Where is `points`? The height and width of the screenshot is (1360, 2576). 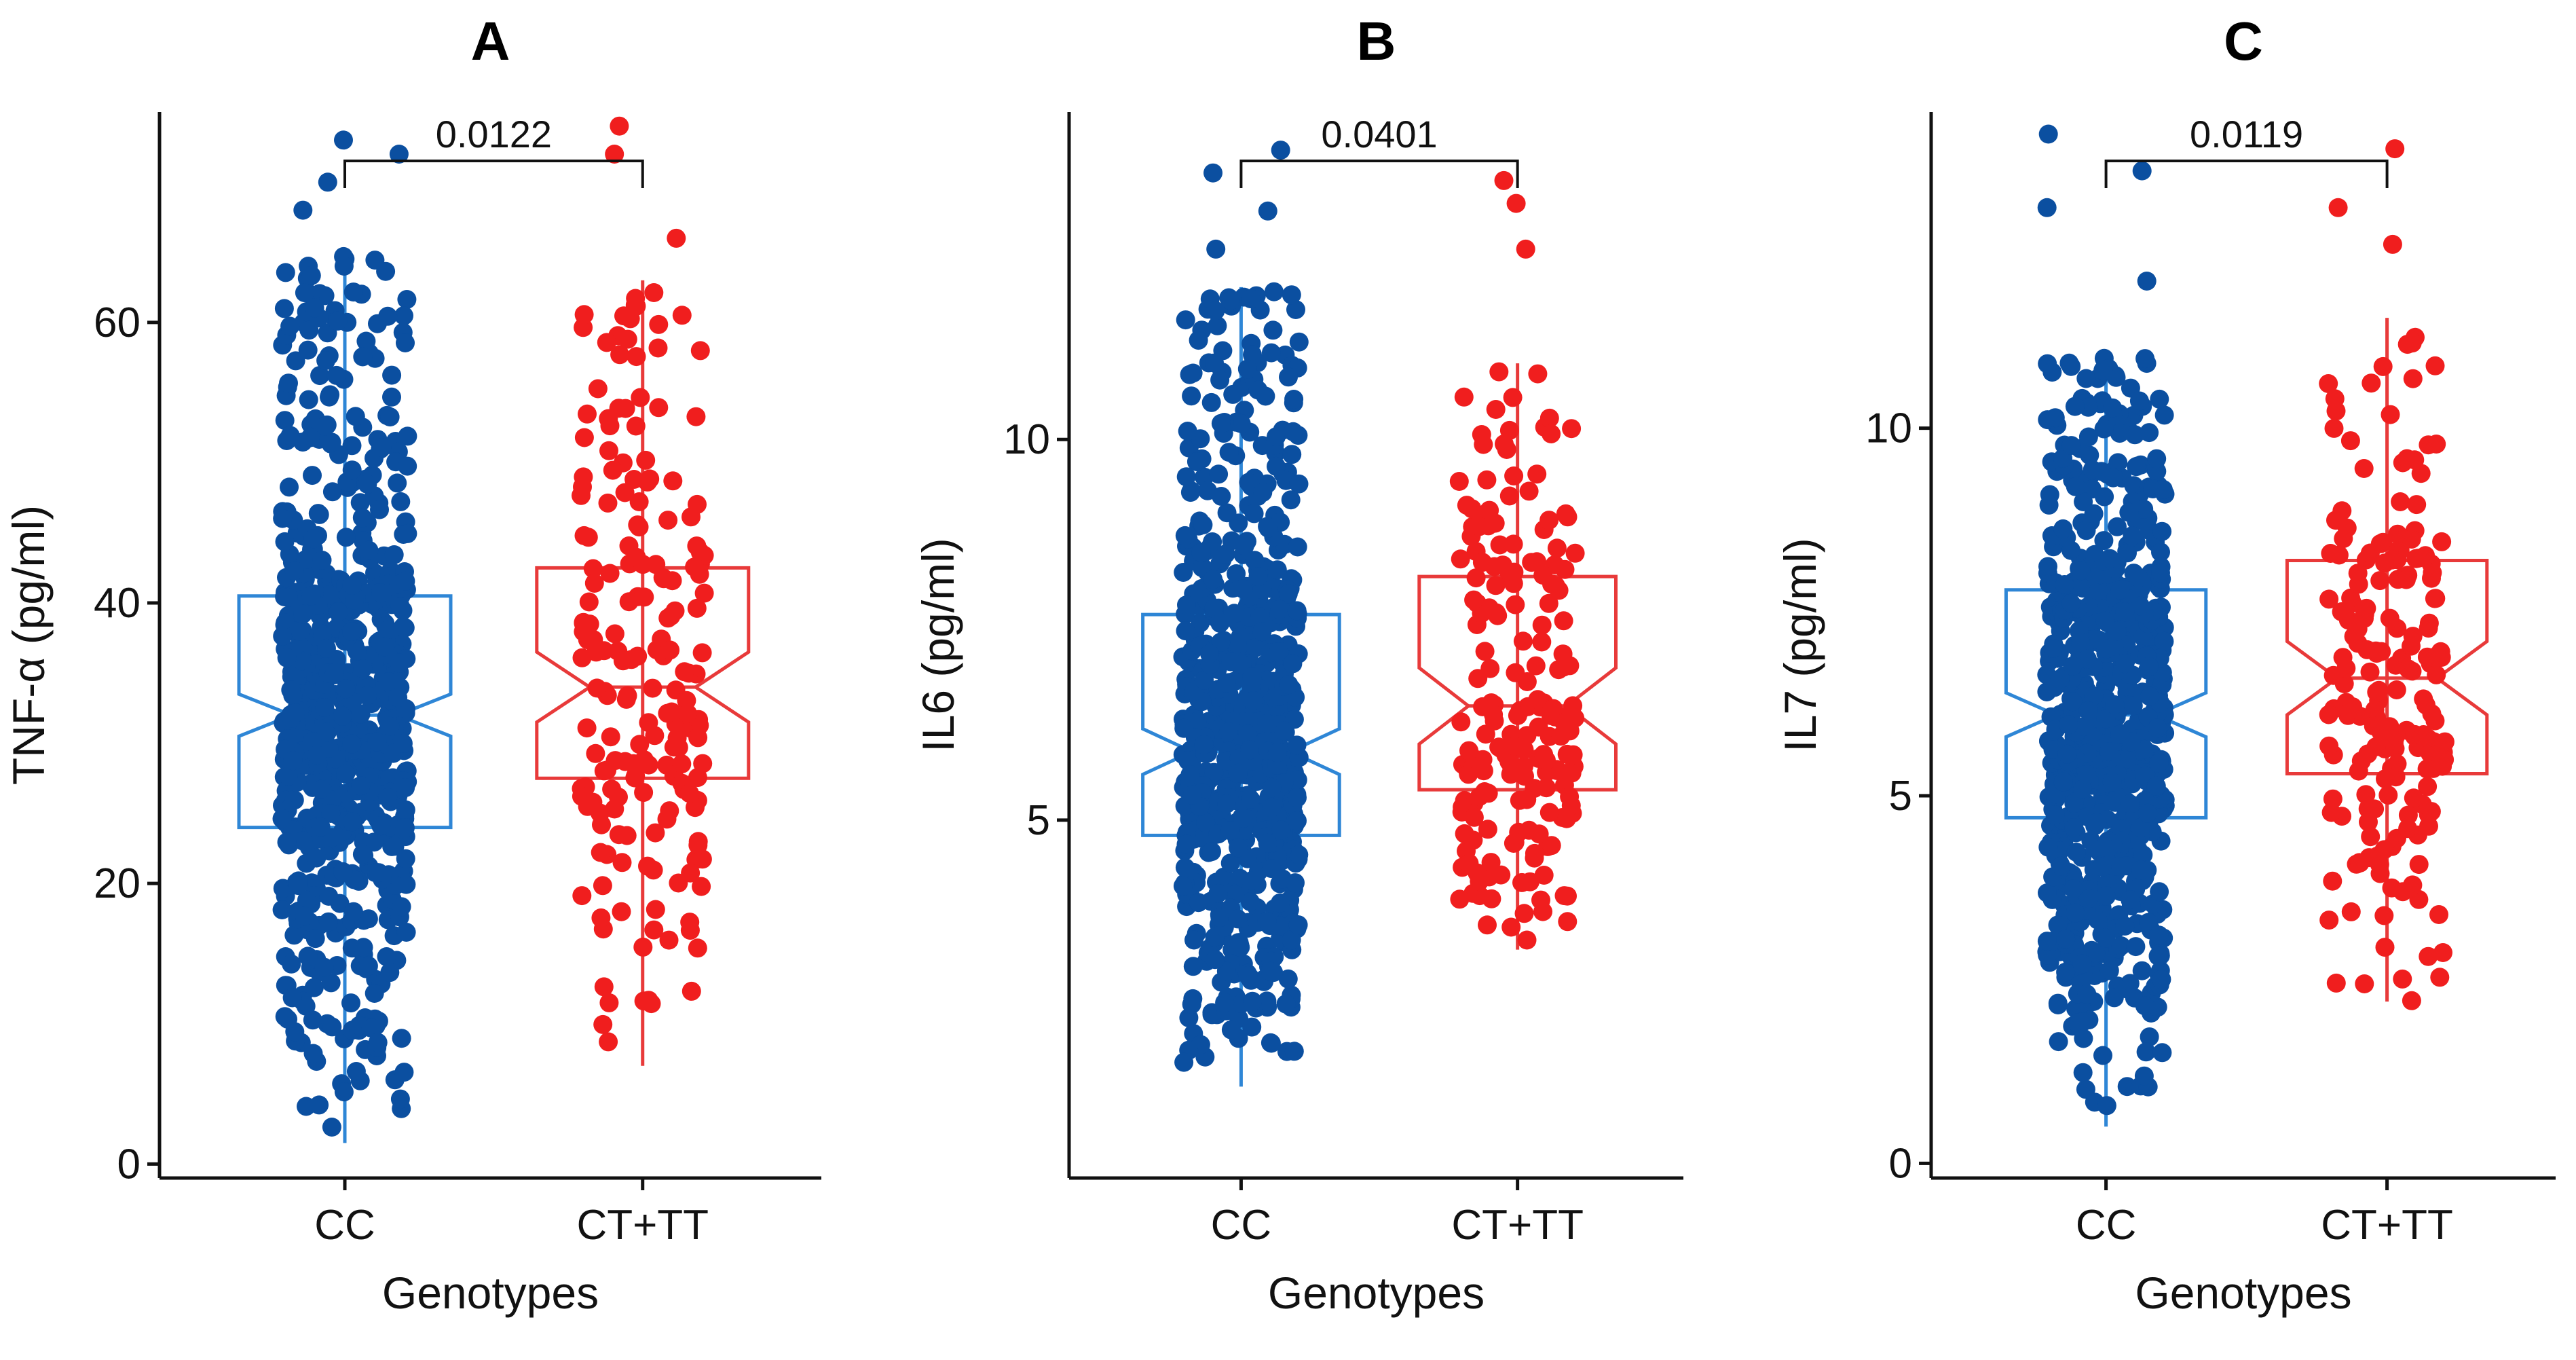
points is located at coordinates (2106, 620).